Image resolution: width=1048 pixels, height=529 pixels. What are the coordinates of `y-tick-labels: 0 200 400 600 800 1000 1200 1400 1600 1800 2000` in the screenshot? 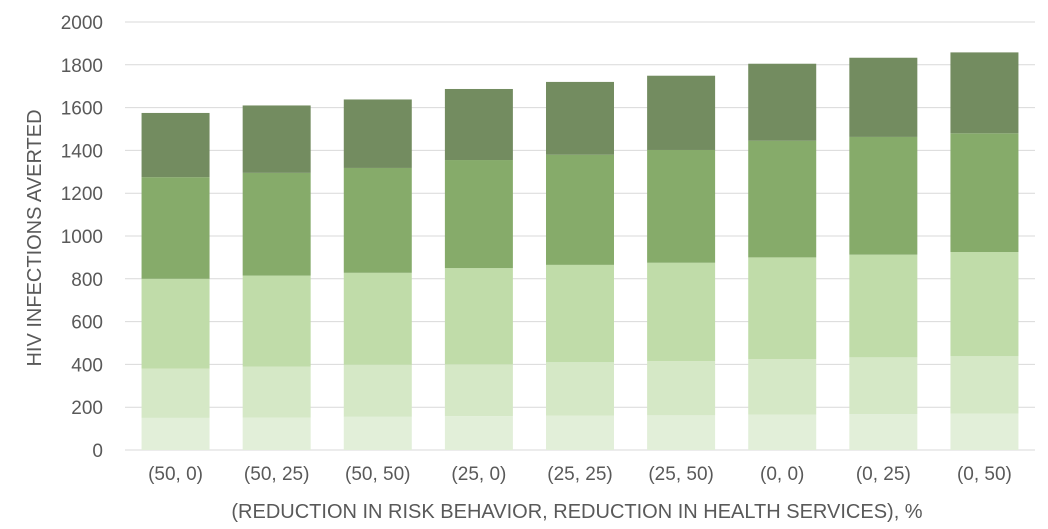 It's located at (82, 237).